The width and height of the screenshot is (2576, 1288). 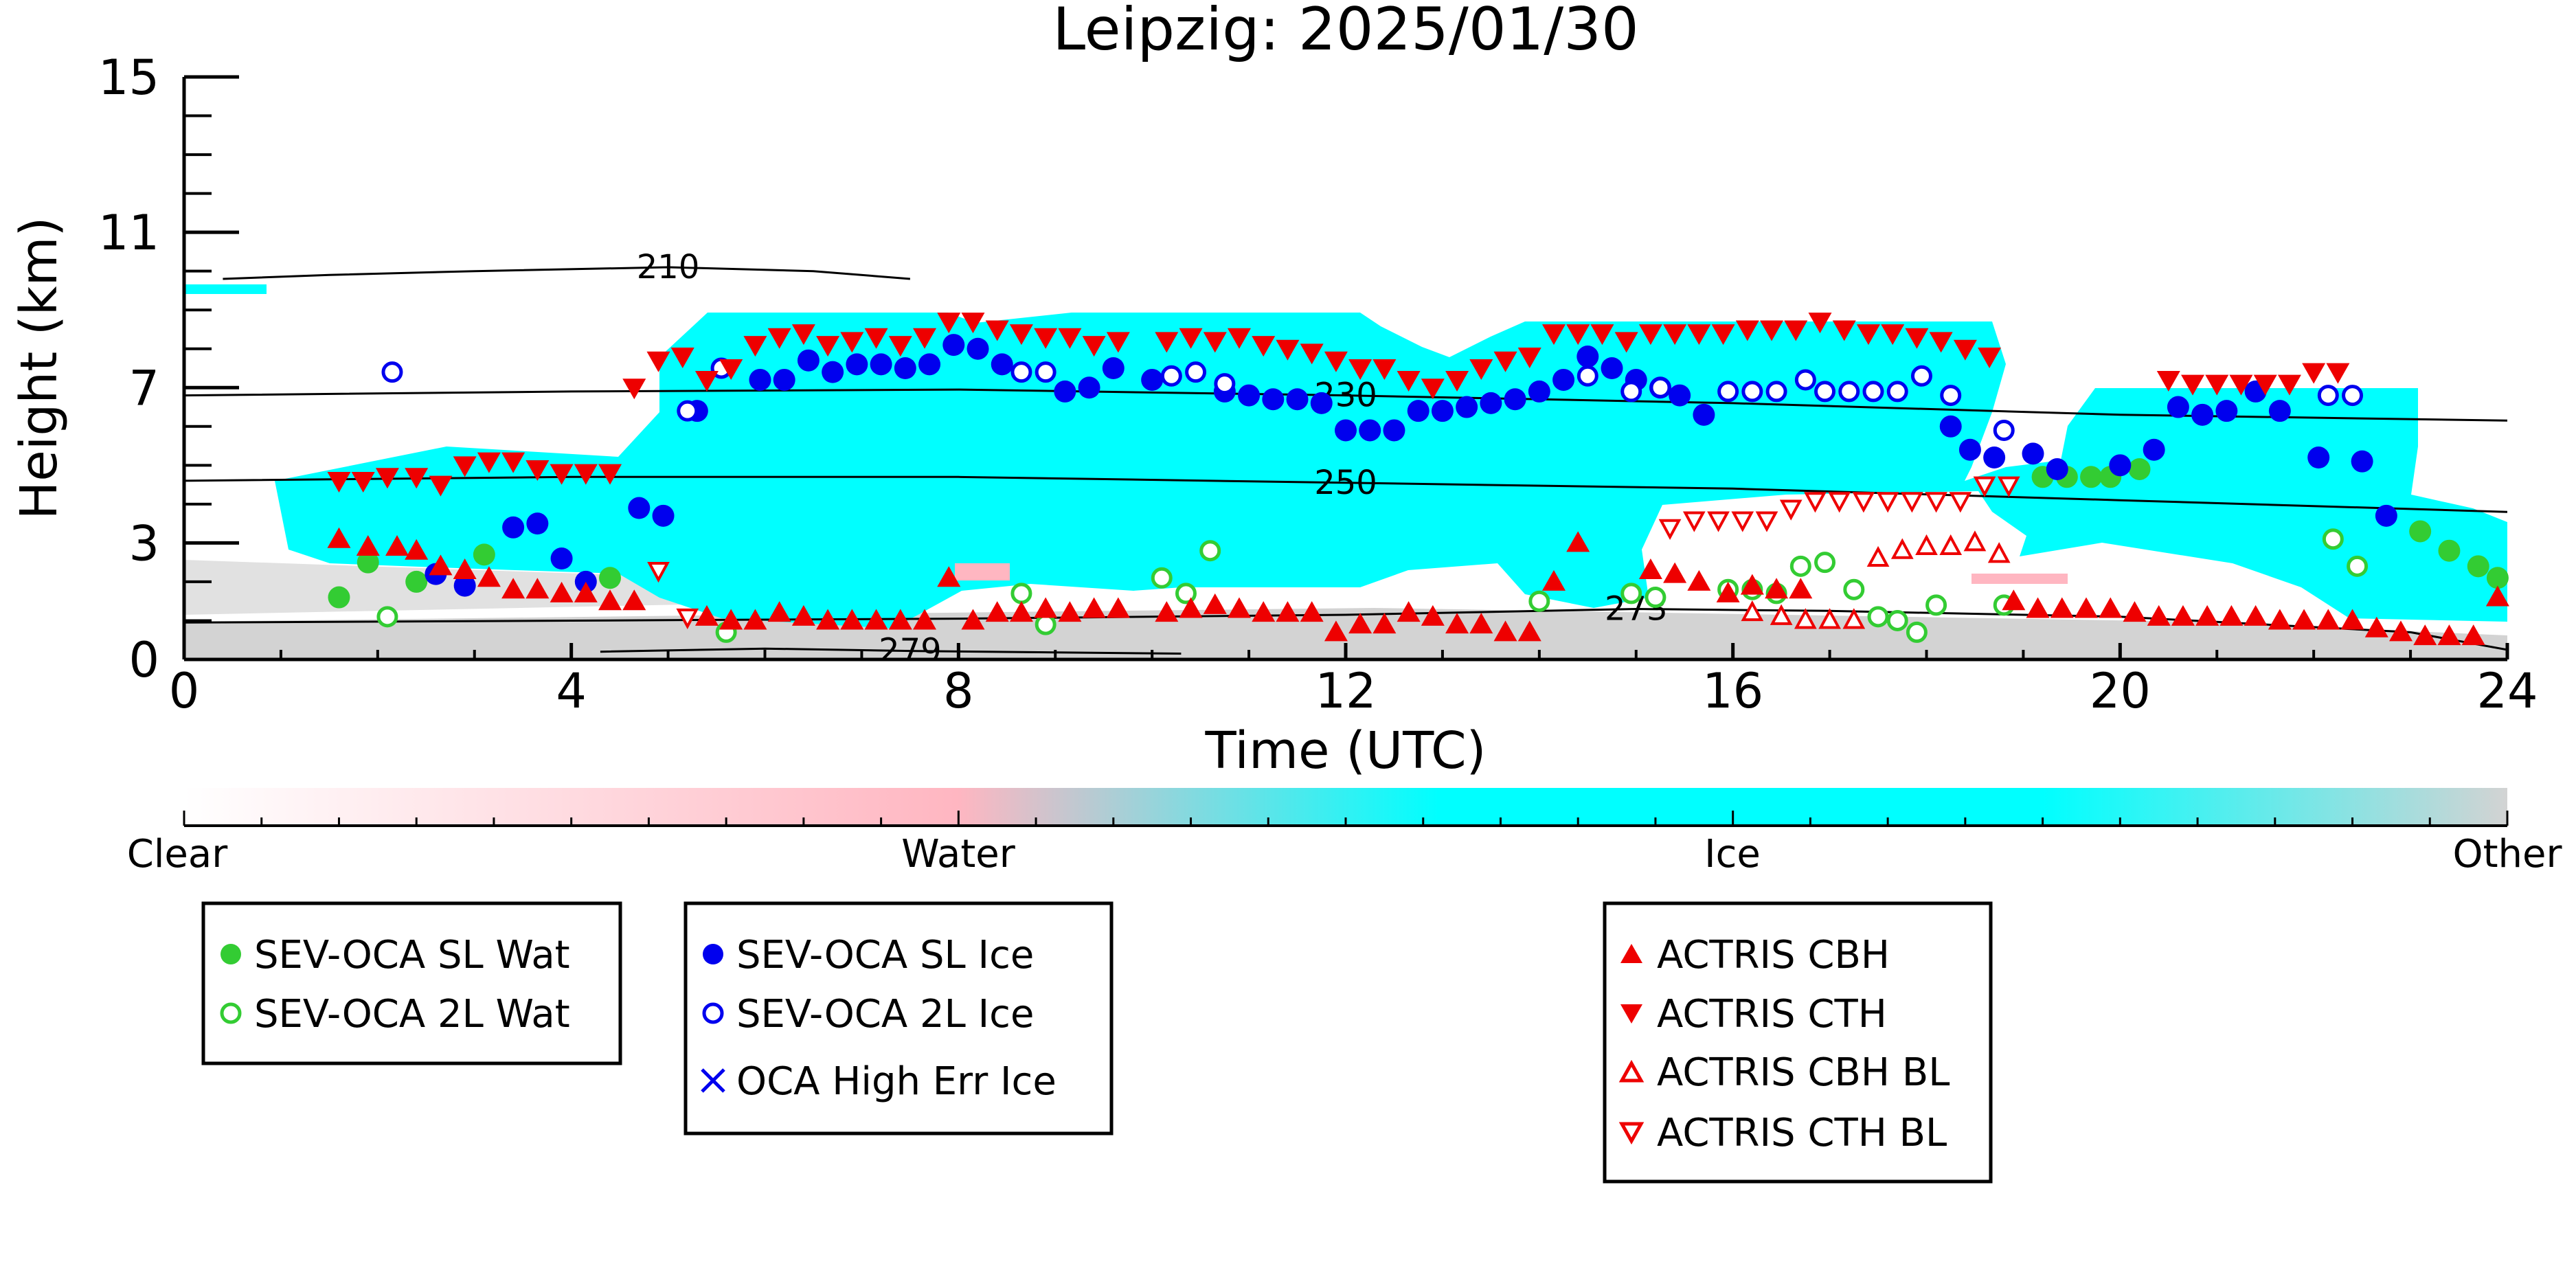 What do you see at coordinates (1732, 854) in the screenshot?
I see `colorbar-label-ice: Ice` at bounding box center [1732, 854].